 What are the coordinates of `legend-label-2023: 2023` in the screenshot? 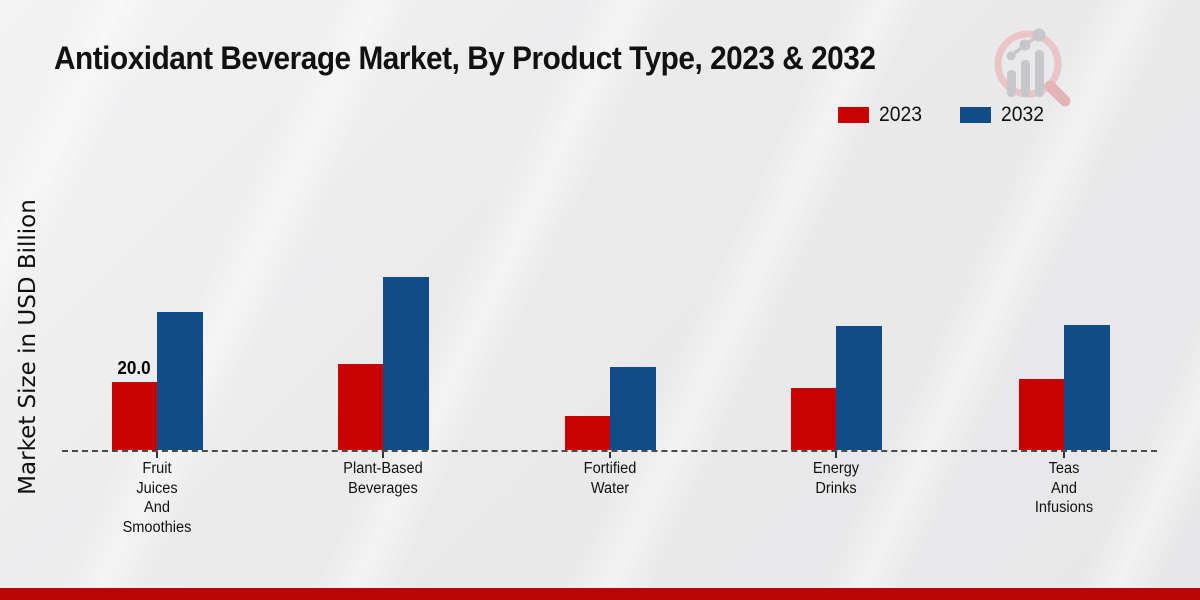 It's located at (900, 114).